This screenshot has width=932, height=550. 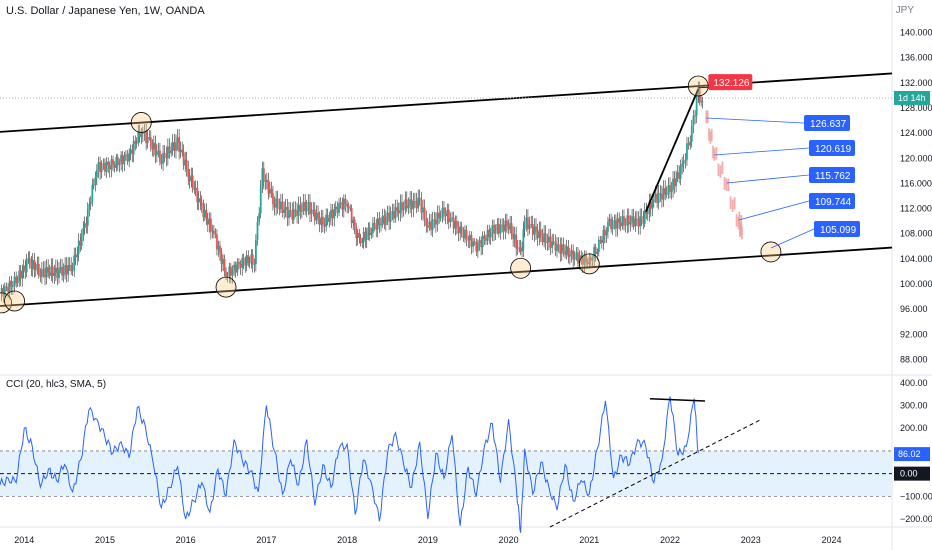 I want to click on time-tick-1: 2015, so click(x=105, y=540).